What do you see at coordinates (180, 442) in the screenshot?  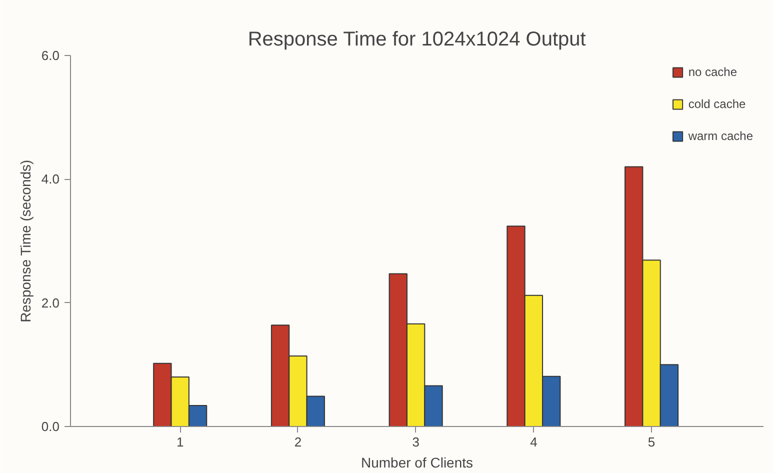 I see `x-tick-label: 1` at bounding box center [180, 442].